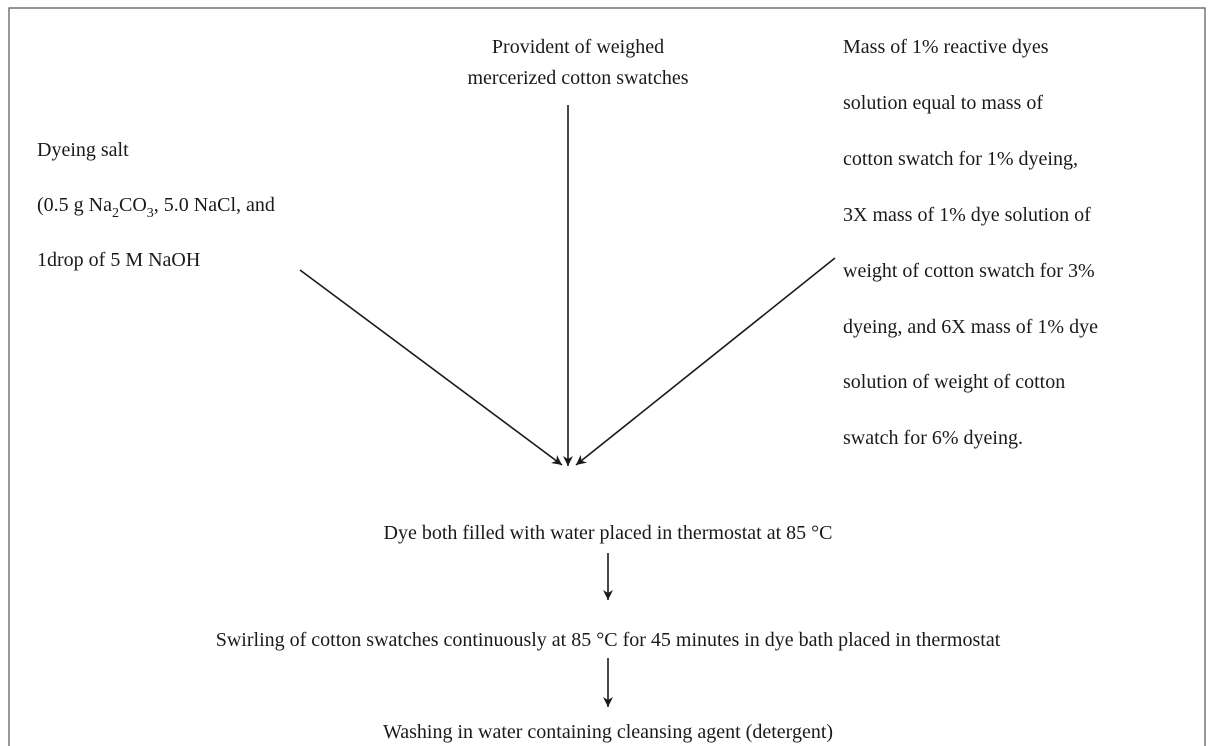 This screenshot has height=746, width=1214. I want to click on node-text: 3X mass of 1% dye solution of, so click(967, 215).